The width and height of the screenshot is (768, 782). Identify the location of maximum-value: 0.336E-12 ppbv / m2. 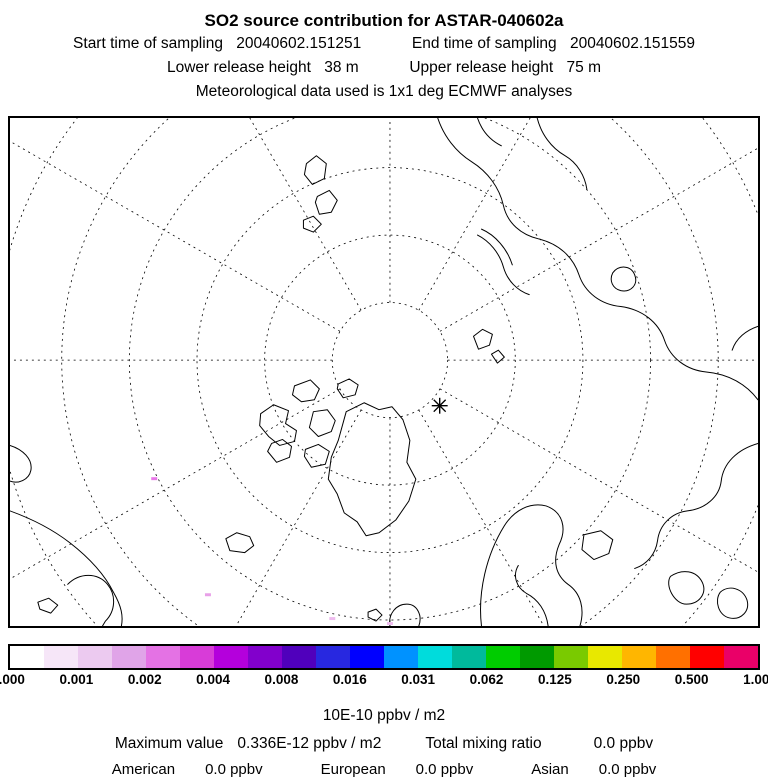
(309, 743).